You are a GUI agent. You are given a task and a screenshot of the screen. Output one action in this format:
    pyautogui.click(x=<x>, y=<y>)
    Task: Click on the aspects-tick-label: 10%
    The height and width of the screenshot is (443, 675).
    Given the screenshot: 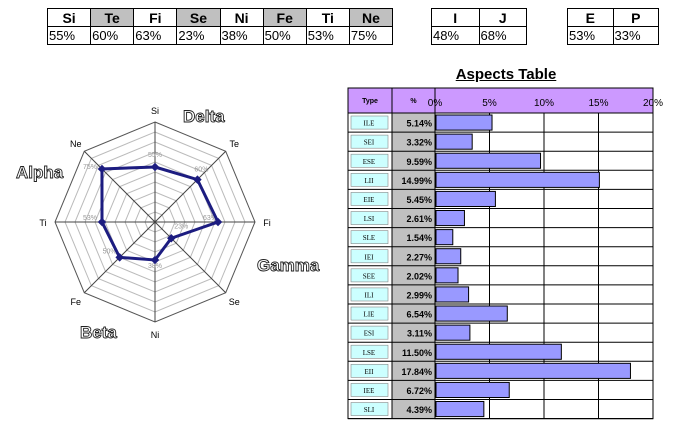 What is the action you would take?
    pyautogui.click(x=544, y=103)
    